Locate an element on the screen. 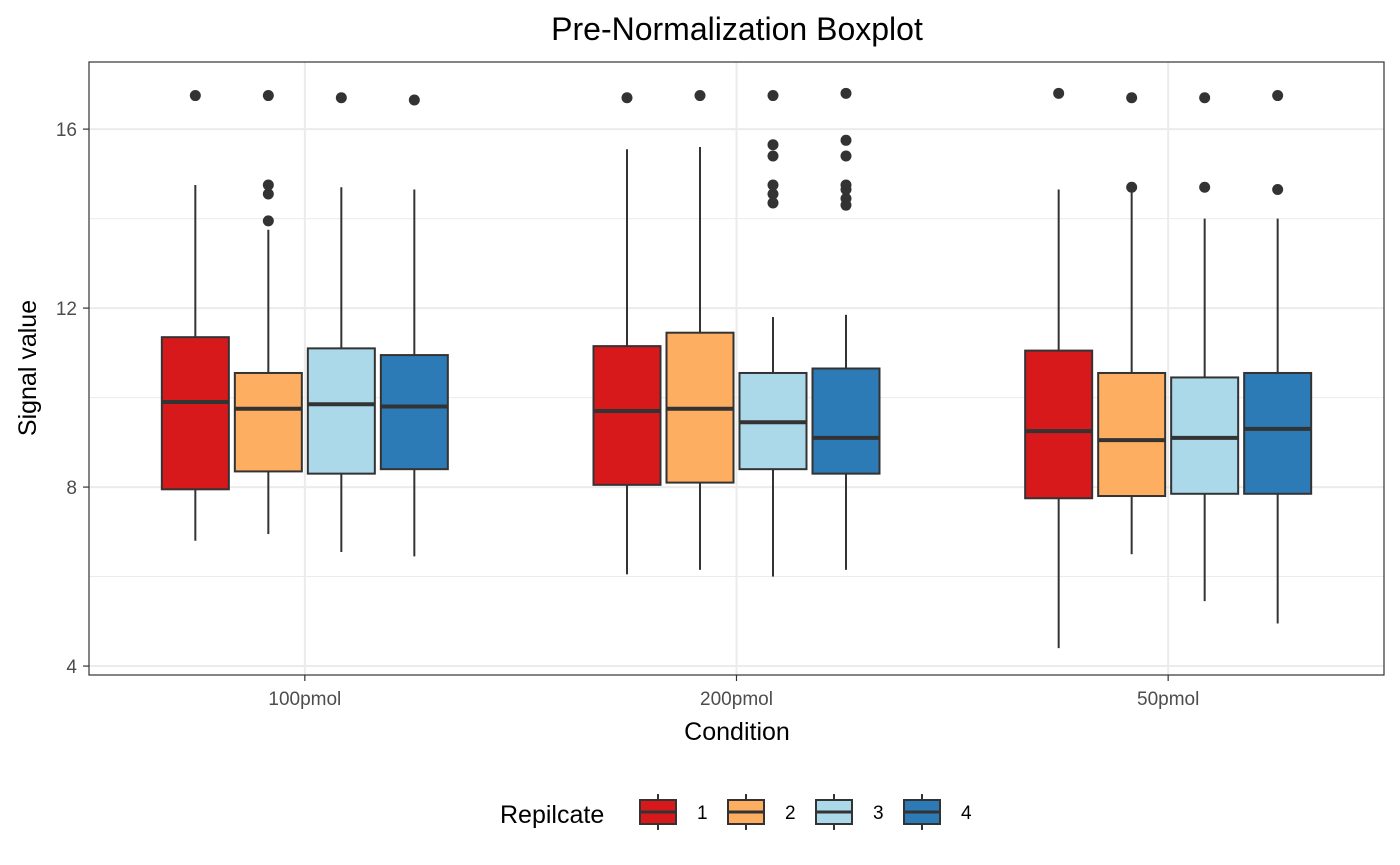 The image size is (1400, 865). y-tick-label: 8 is located at coordinates (71, 488).